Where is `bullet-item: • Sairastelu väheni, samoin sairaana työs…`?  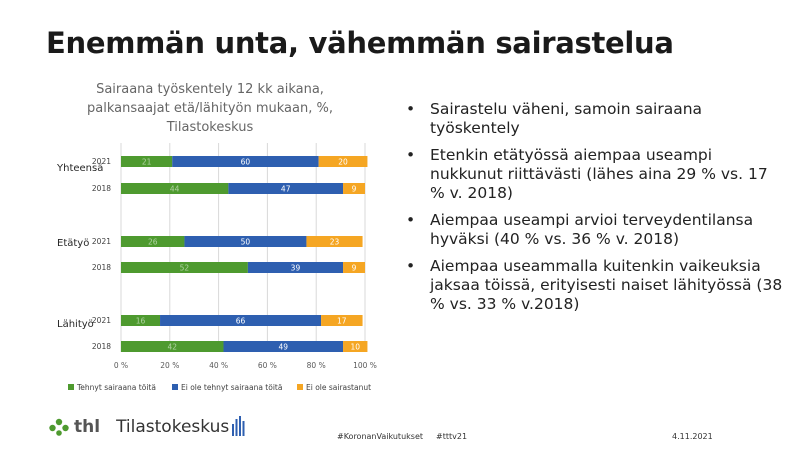
bullet-item: • Sairastelu väheni, samoin sairaana työs… is located at coordinates (594, 119).